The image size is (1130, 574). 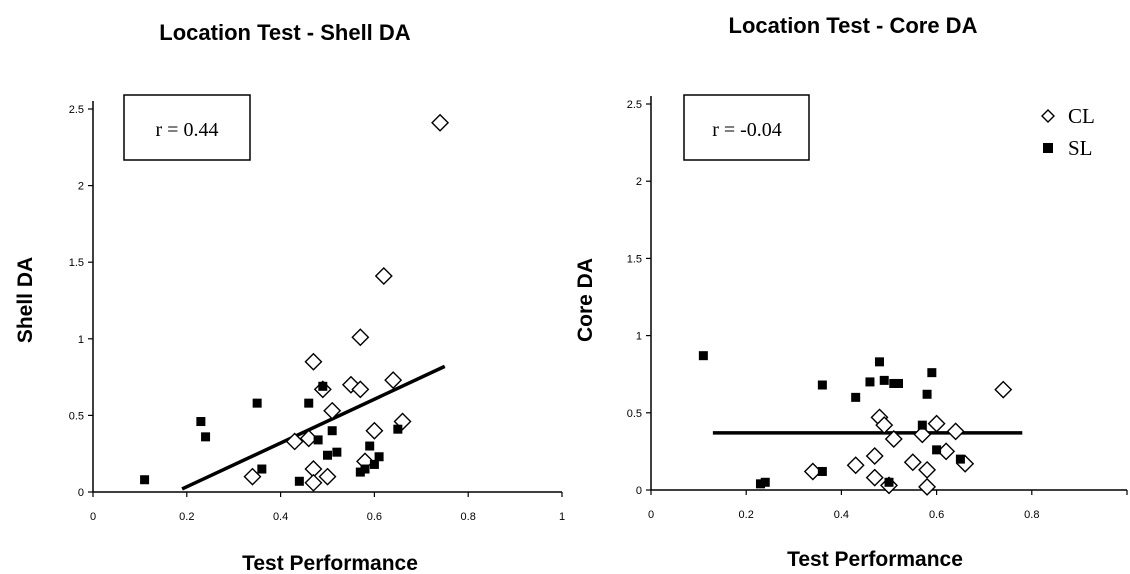 What do you see at coordinates (1048, 148) in the screenshot?
I see `legend-sl-marker` at bounding box center [1048, 148].